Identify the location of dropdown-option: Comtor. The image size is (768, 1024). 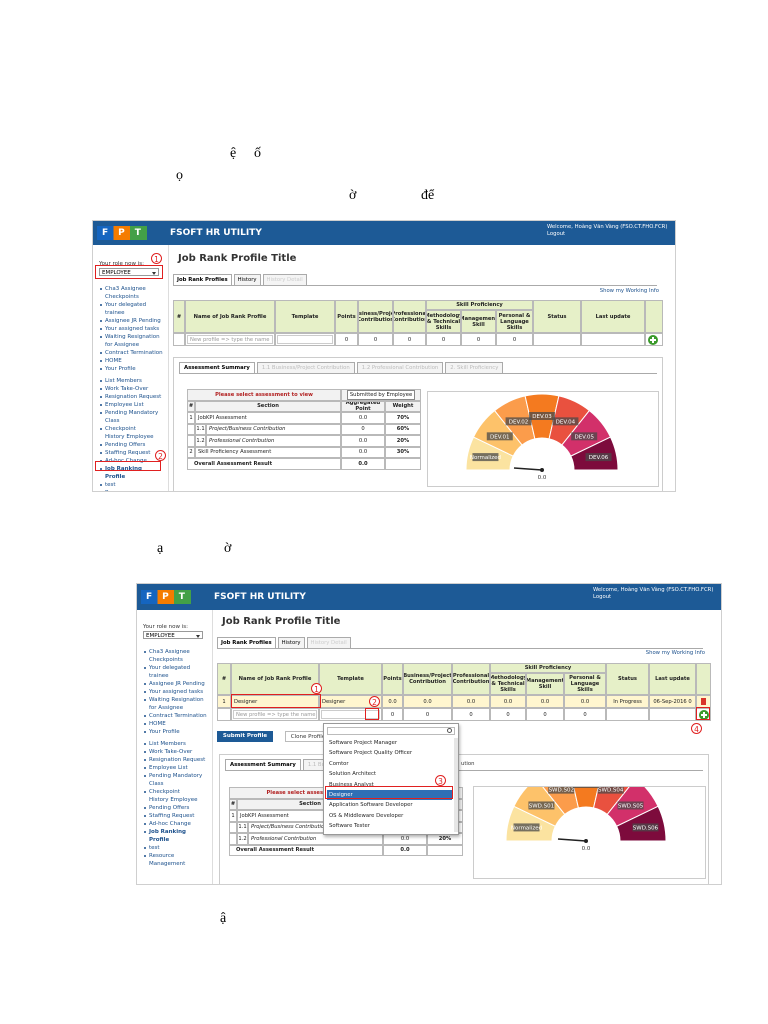
(339, 763).